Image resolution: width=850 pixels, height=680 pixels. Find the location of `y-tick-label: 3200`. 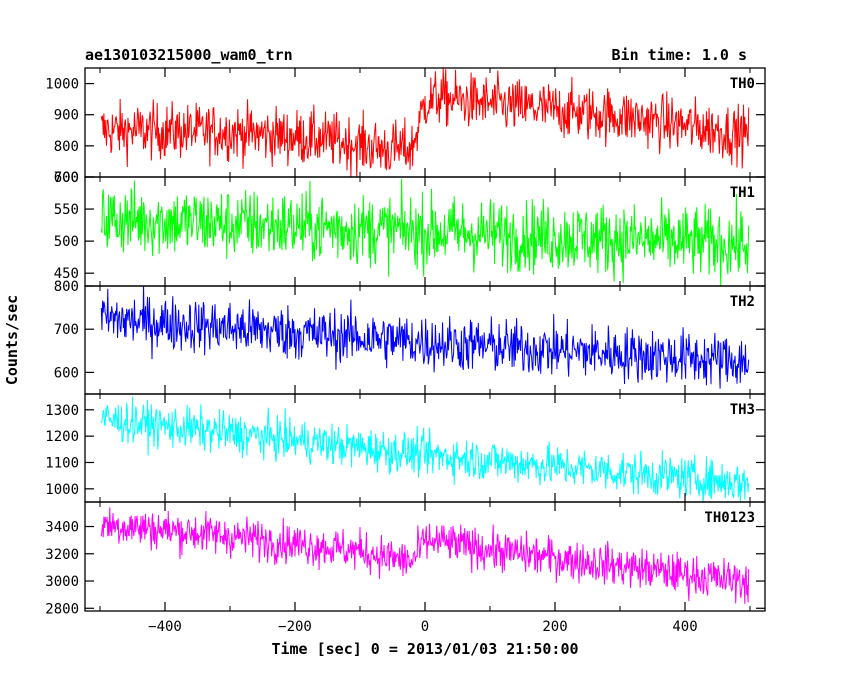

y-tick-label: 3200 is located at coordinates (62, 555).